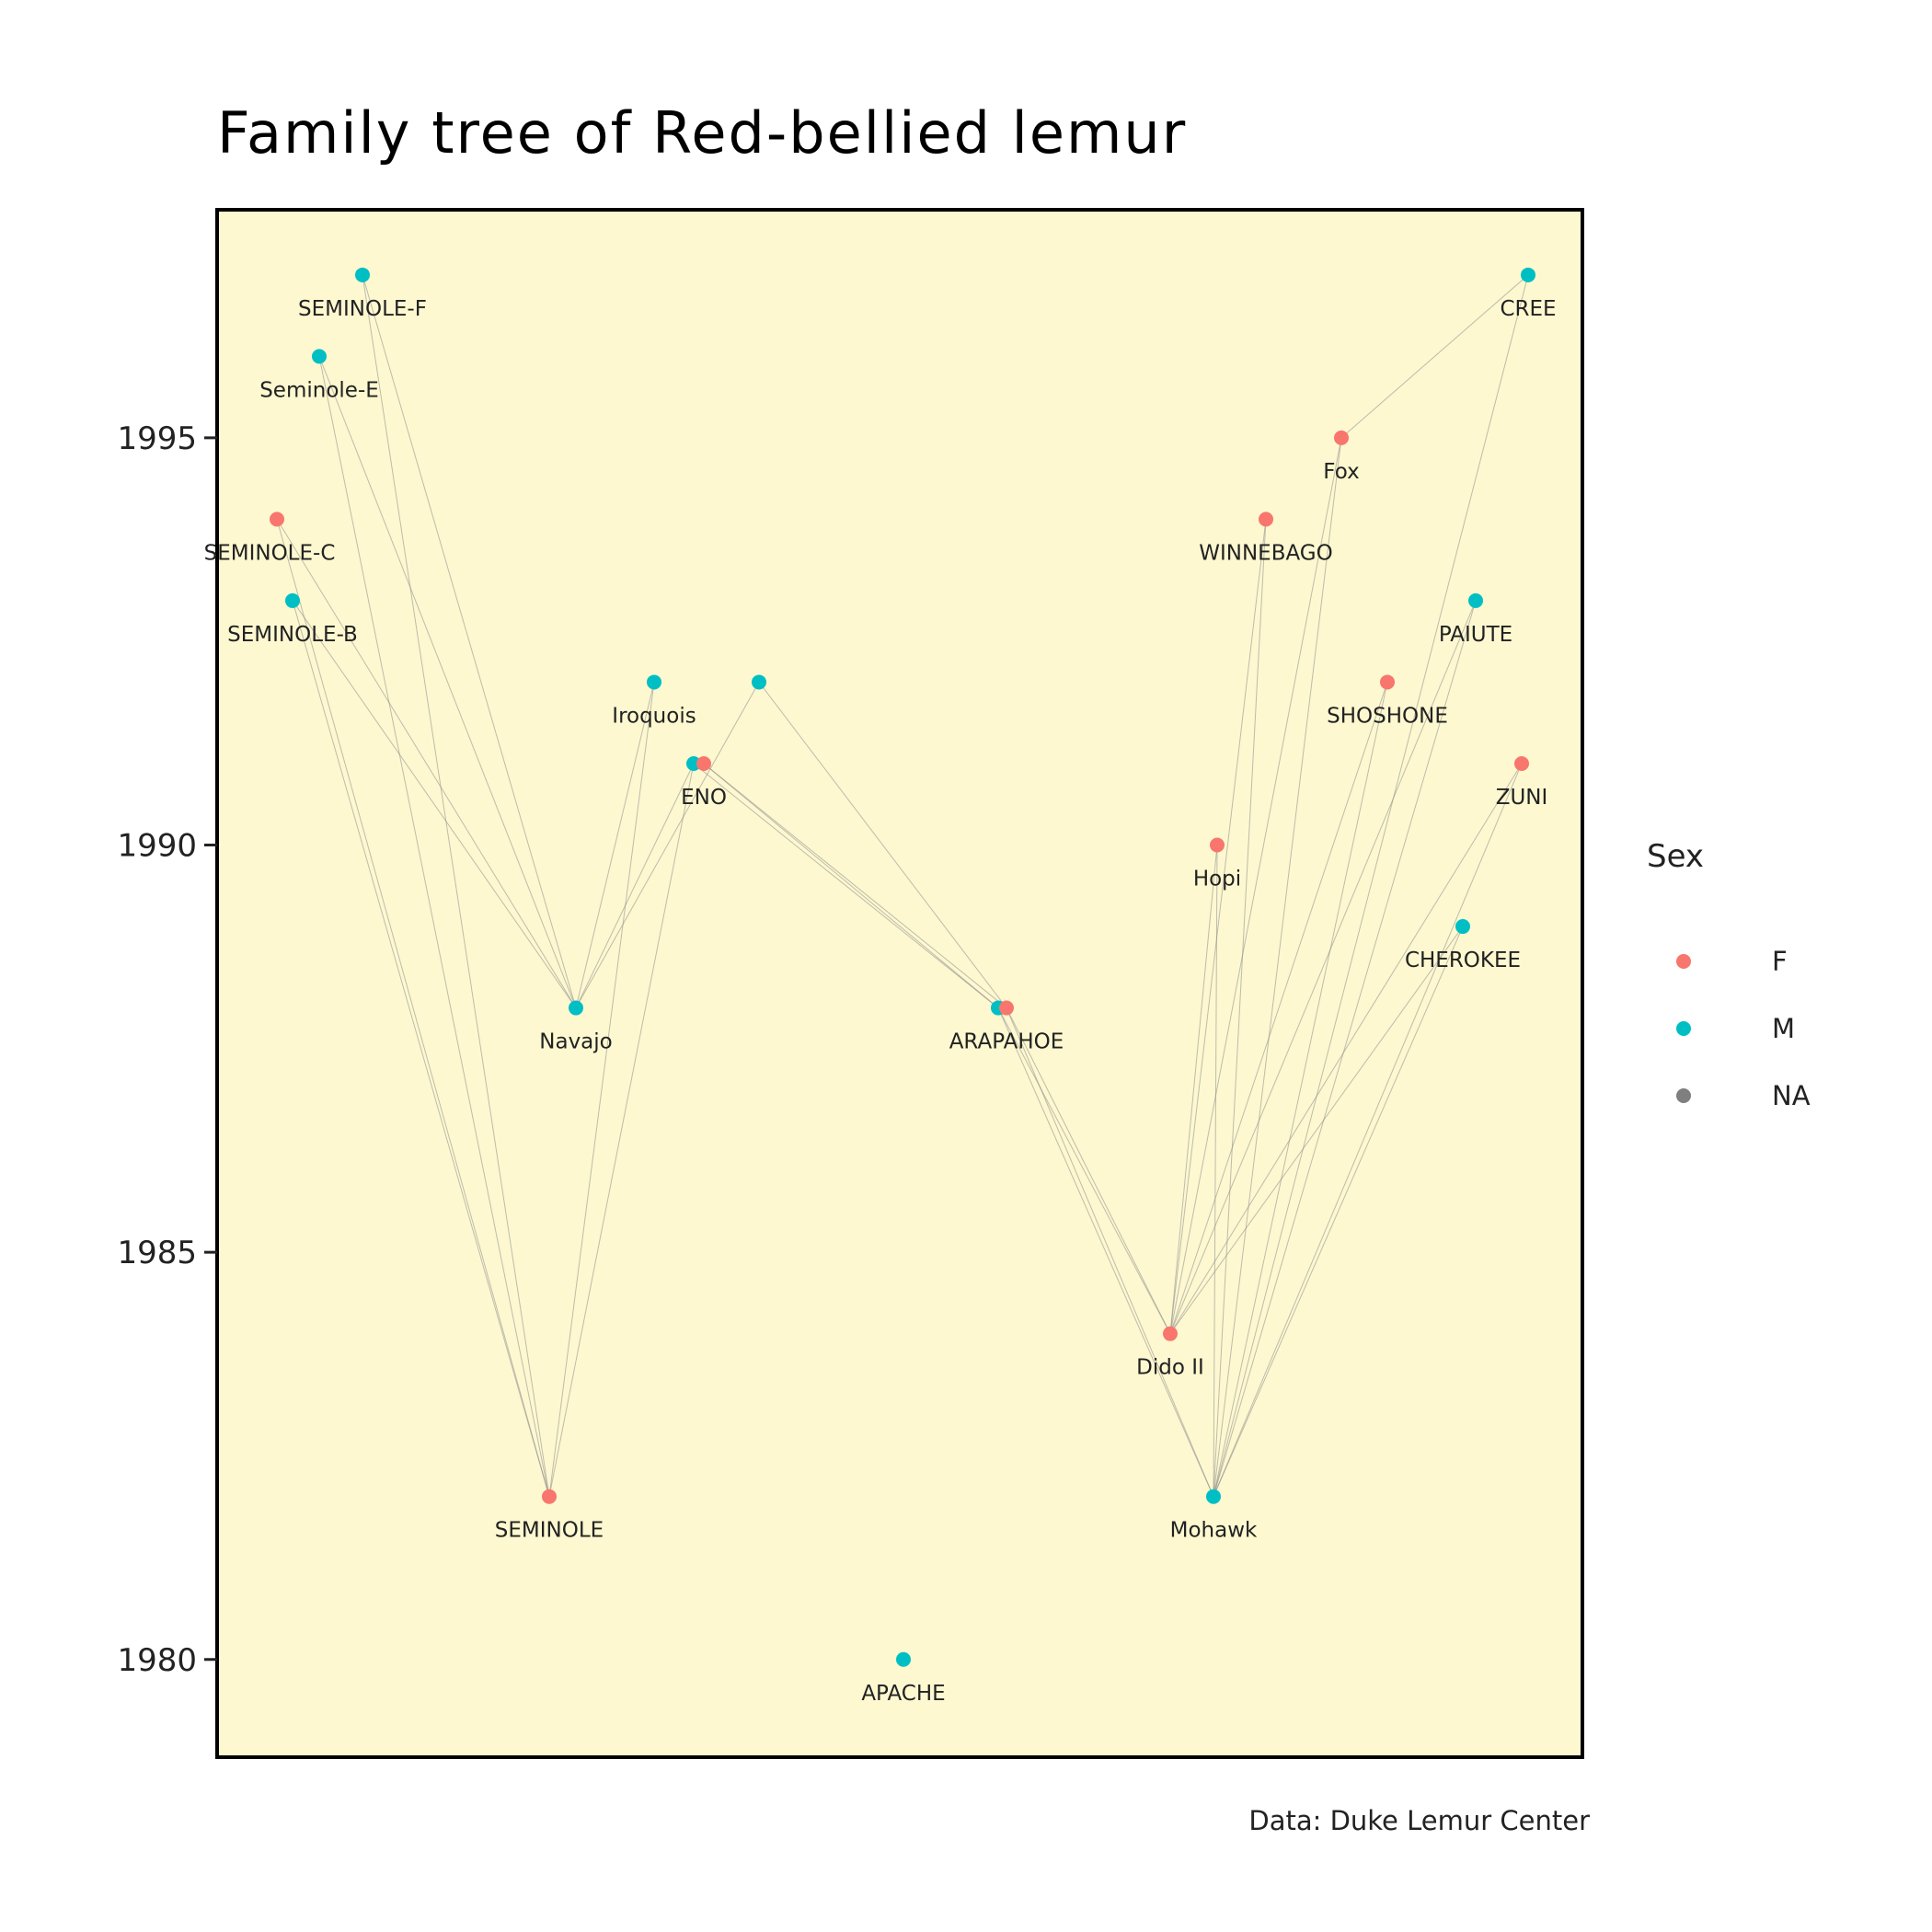 The height and width of the screenshot is (1932, 1932). Describe the element at coordinates (851, 885) in the screenshot. I see `edge-eno-arapahoe_m` at that location.